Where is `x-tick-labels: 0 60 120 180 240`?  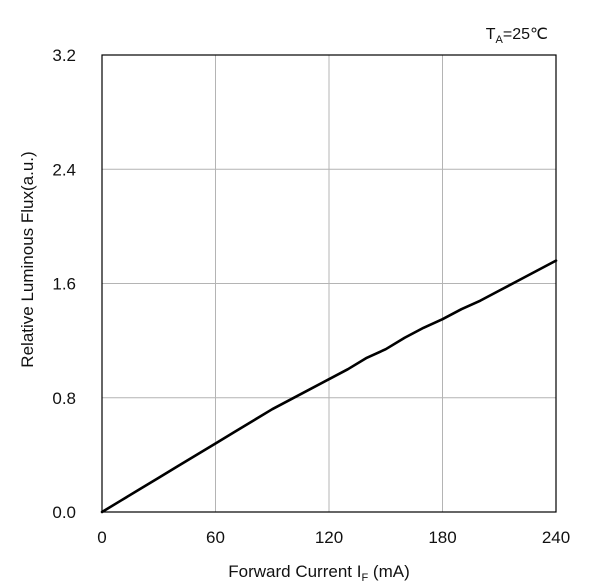
x-tick-labels: 0 60 120 180 240 is located at coordinates (333, 537).